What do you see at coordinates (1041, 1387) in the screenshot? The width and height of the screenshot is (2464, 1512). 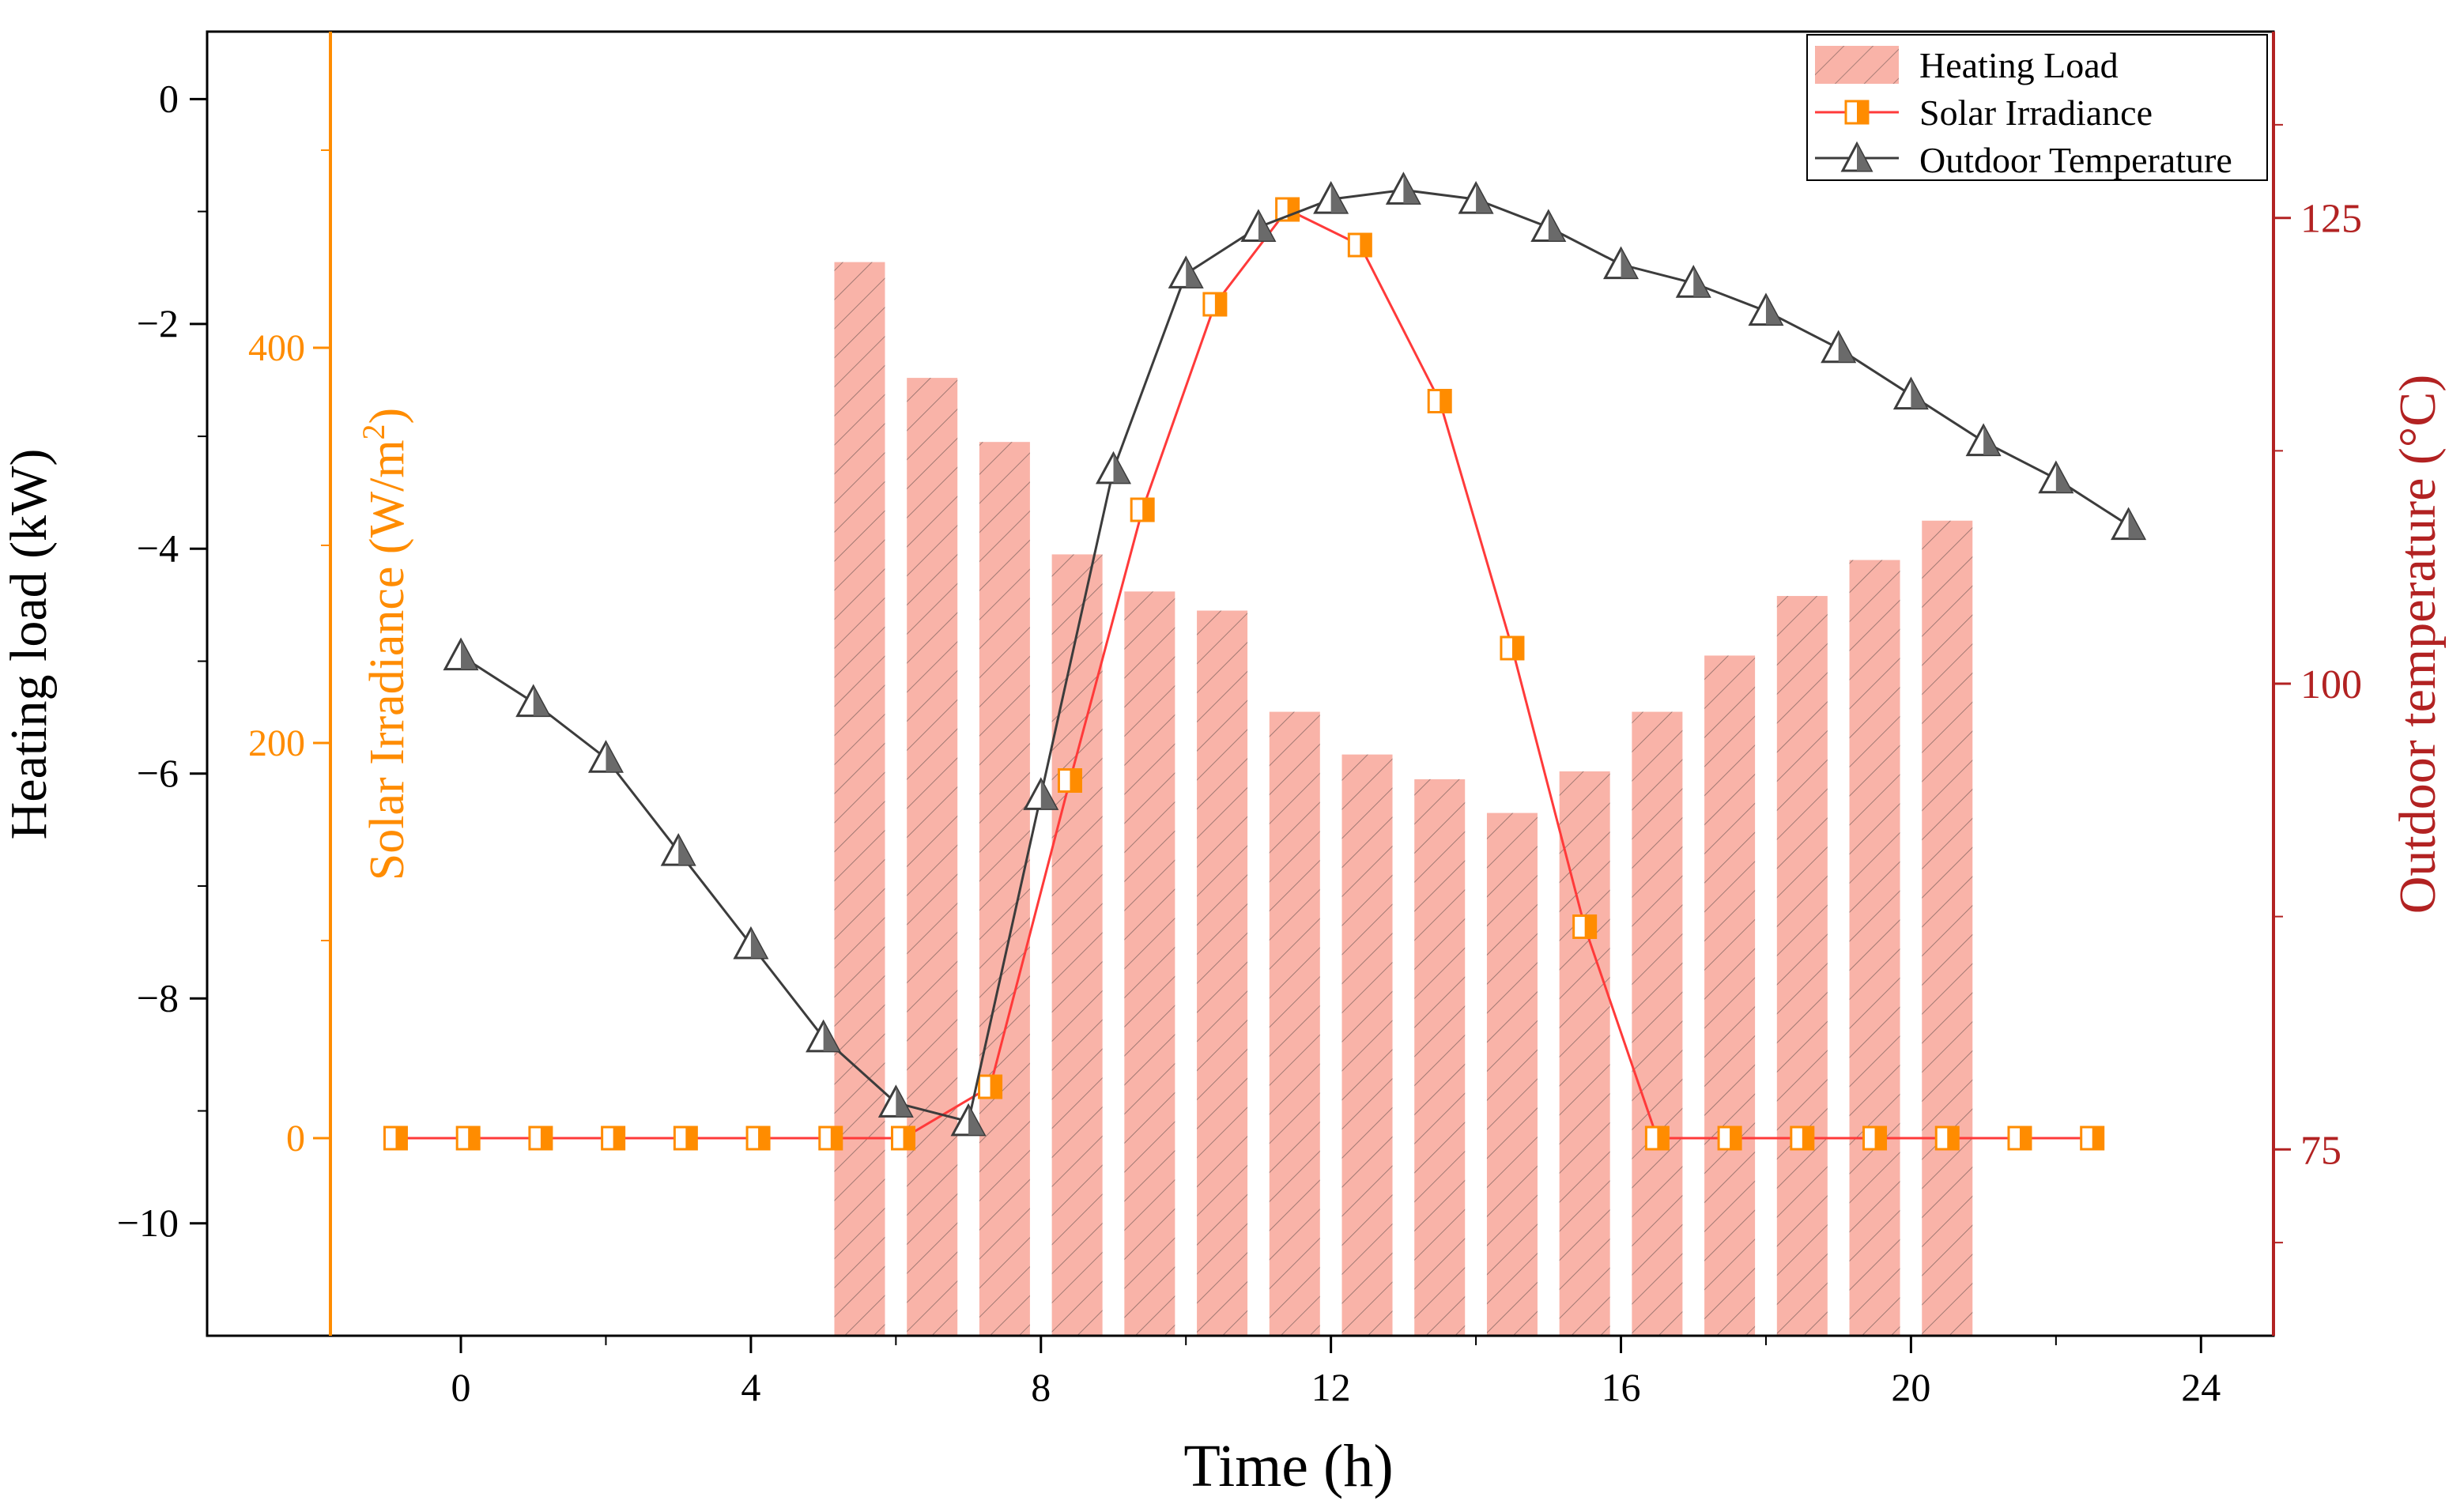 I see `x-tick-label: 8` at bounding box center [1041, 1387].